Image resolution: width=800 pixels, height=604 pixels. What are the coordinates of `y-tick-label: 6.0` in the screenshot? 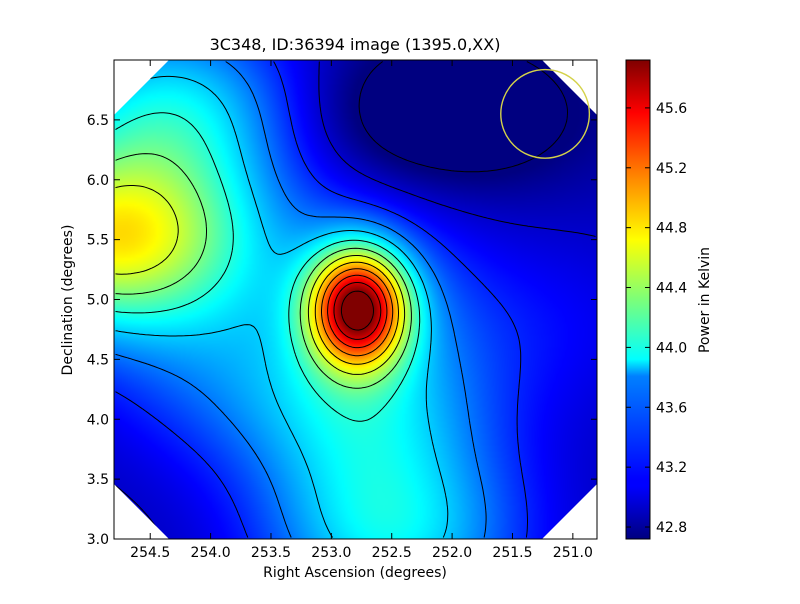 It's located at (98, 181).